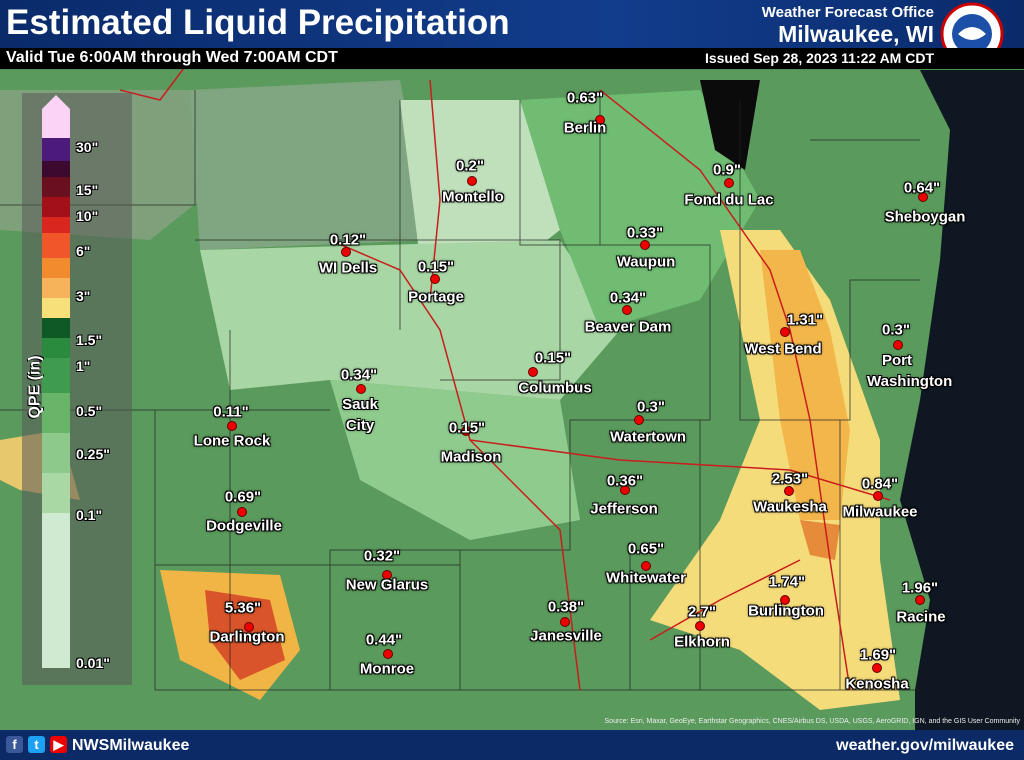 Image resolution: width=1024 pixels, height=760 pixels. Describe the element at coordinates (93, 454) in the screenshot. I see `legend-label: 0.25"` at that location.